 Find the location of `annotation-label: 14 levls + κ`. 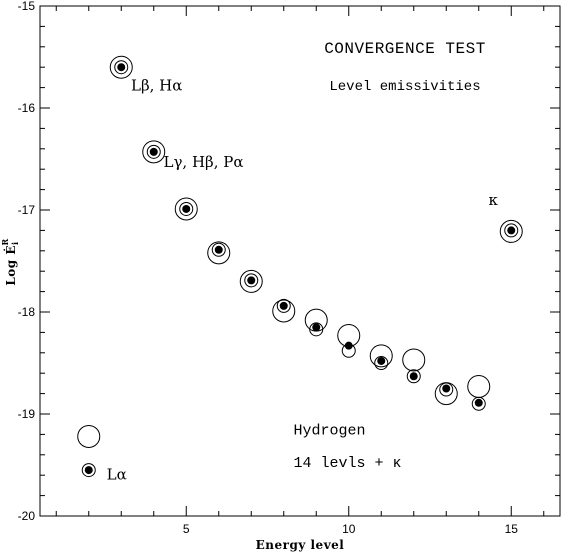

annotation-label: 14 levls + κ is located at coordinates (348, 463).